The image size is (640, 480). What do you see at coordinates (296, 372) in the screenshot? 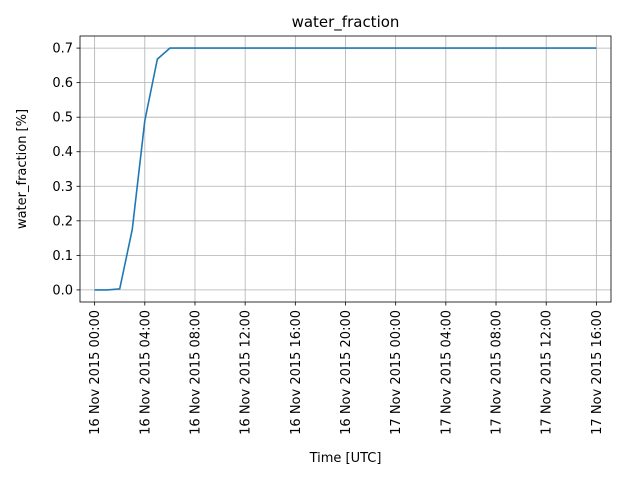
I see `x-tick-label: 16 Nov 2015 16:00` at bounding box center [296, 372].